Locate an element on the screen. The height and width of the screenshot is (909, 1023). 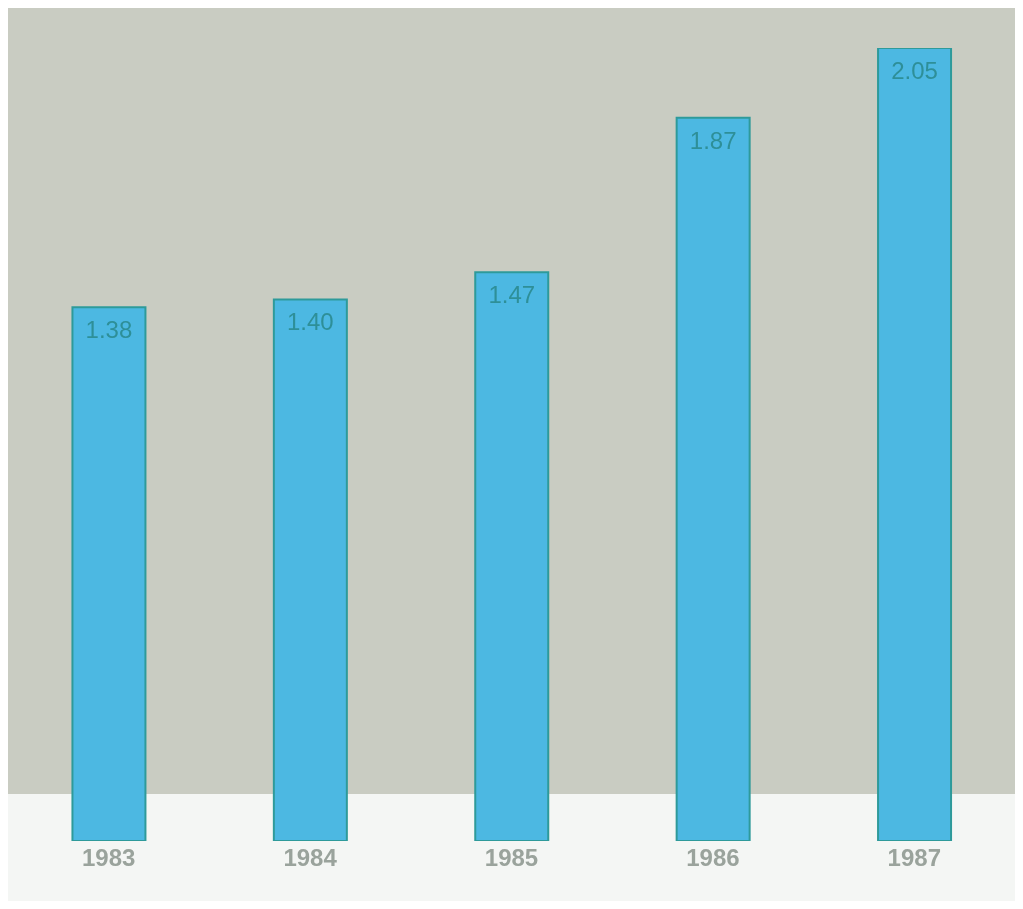
data-label: 2.05 is located at coordinates (914, 71).